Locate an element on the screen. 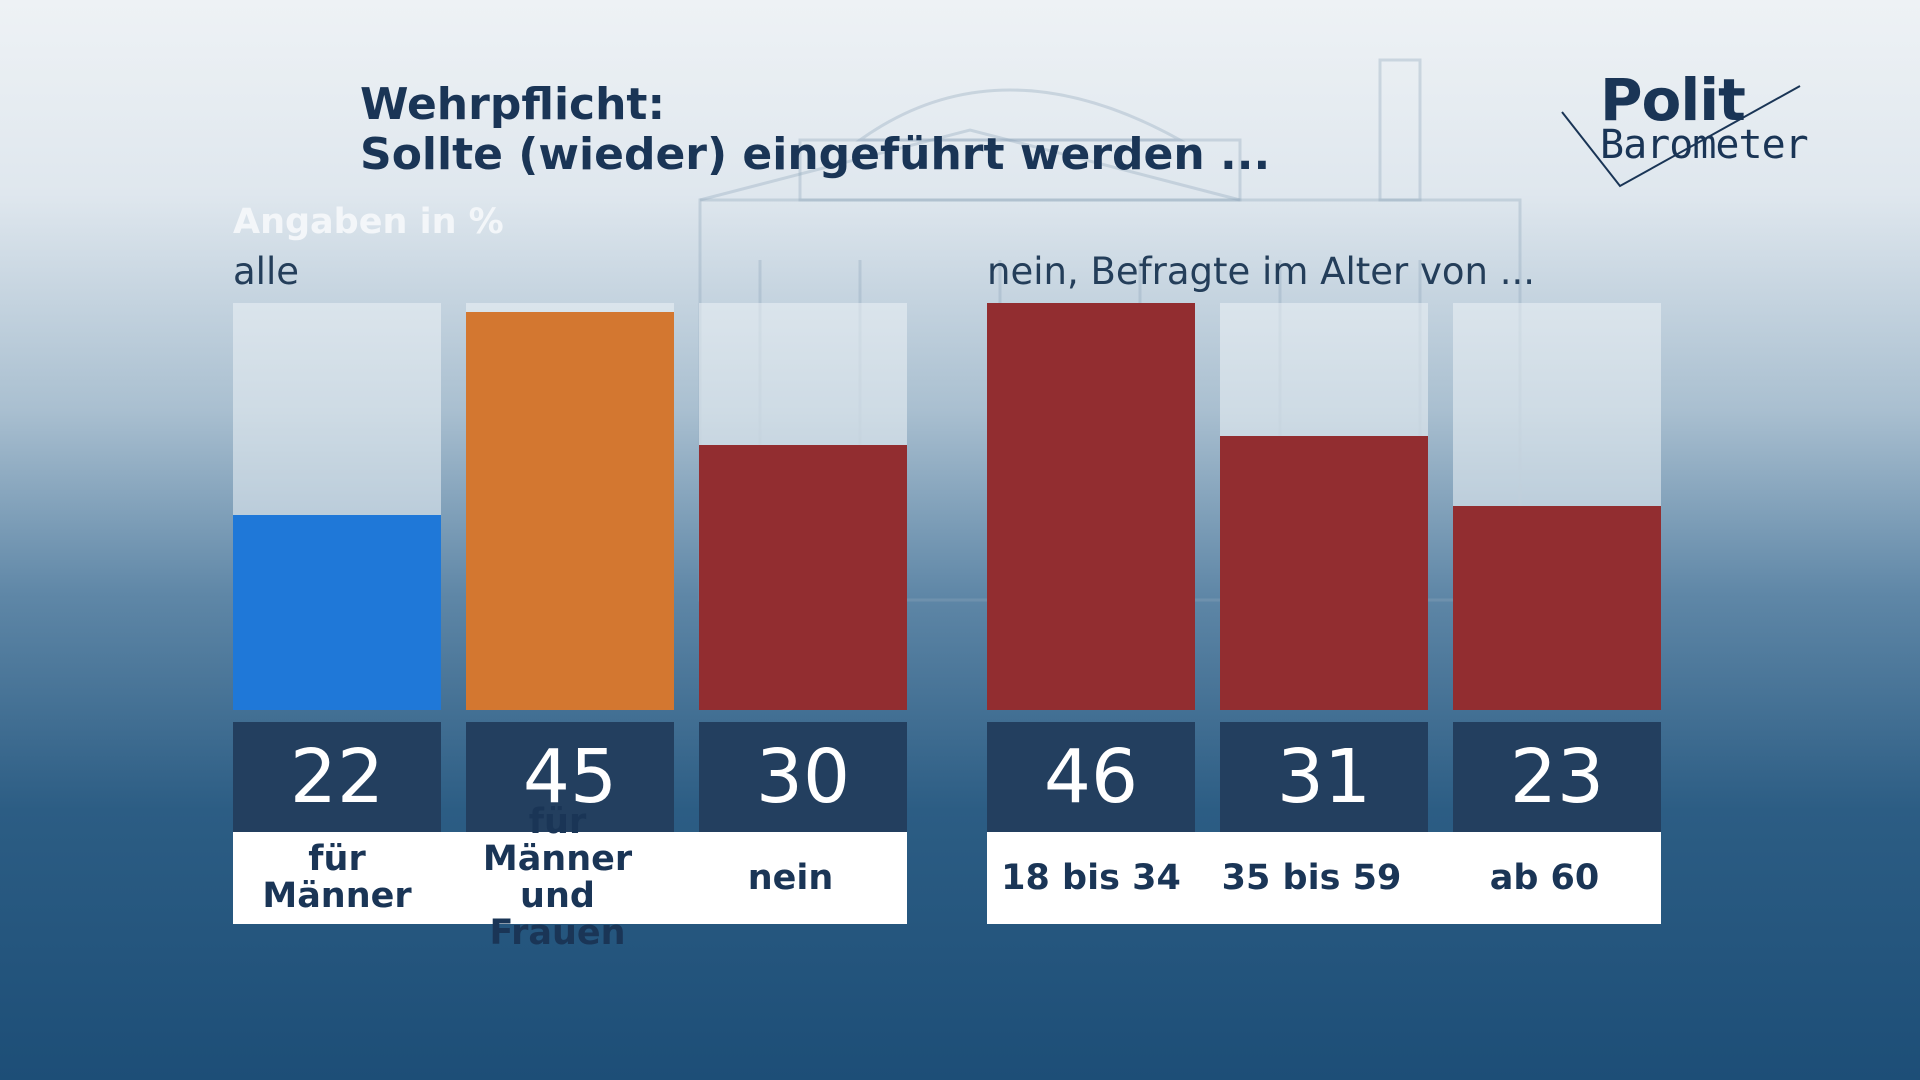 The width and height of the screenshot is (1920, 1080). title-line-1: Wehrpflicht: is located at coordinates (513, 104).